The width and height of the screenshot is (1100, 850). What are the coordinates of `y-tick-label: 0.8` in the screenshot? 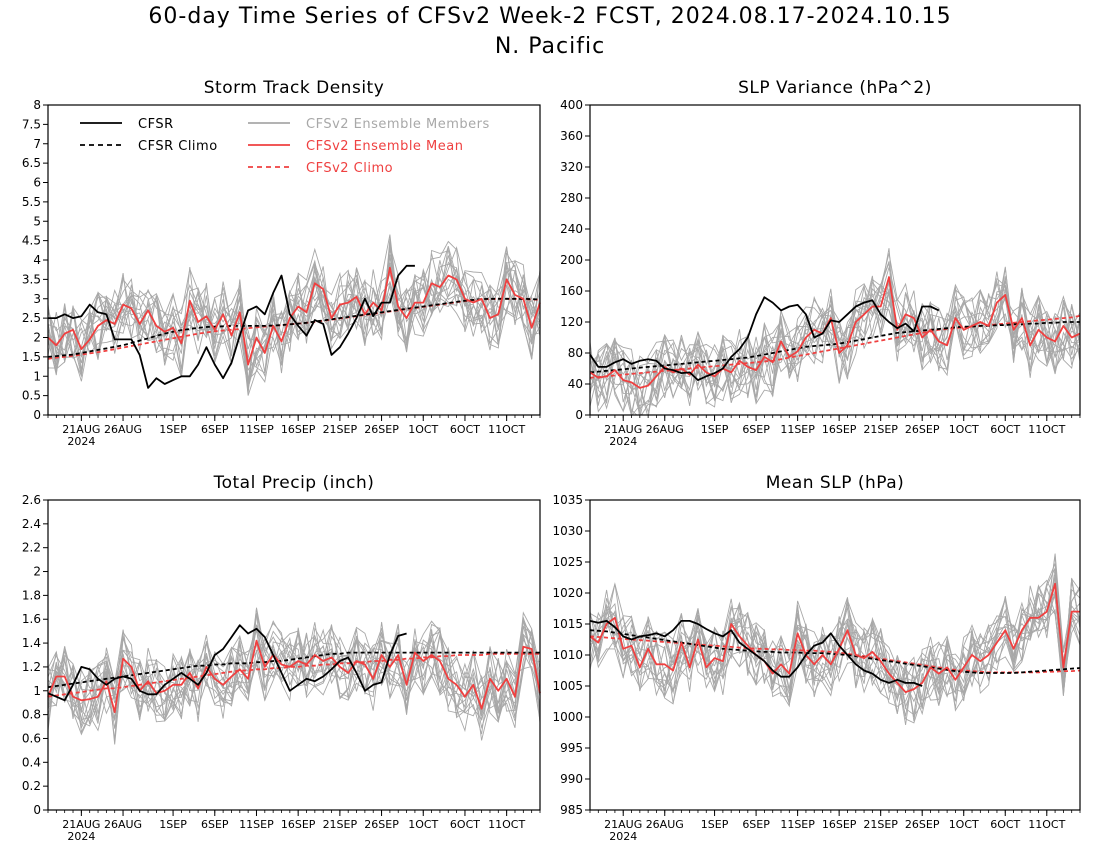 It's located at (31, 715).